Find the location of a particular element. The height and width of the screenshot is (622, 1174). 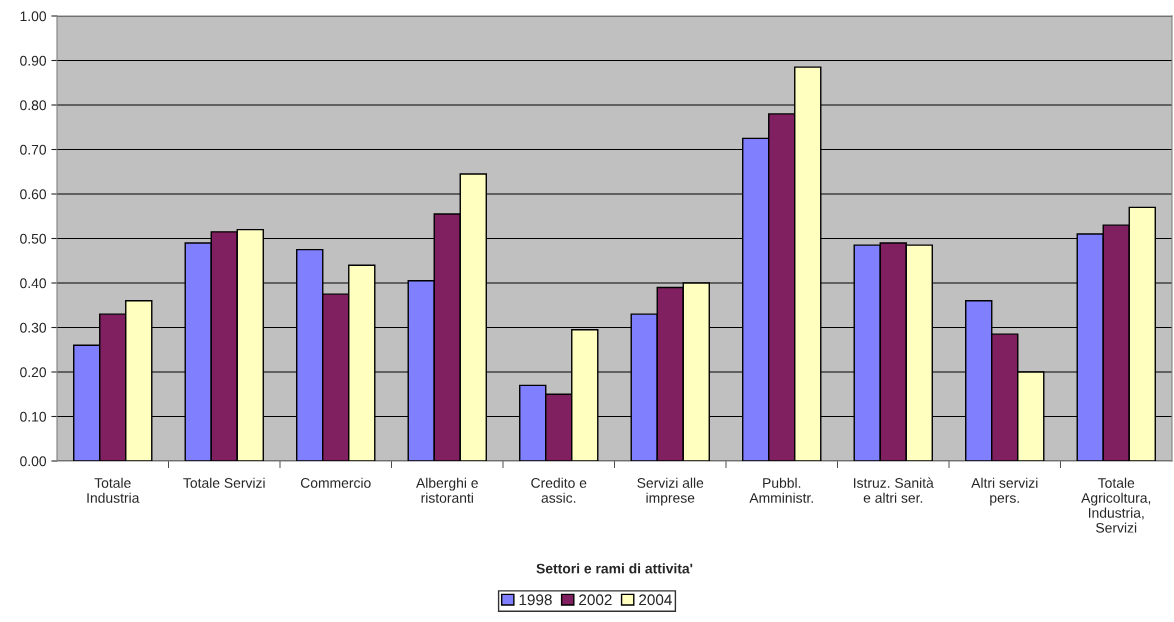

legend-label: 2002 is located at coordinates (595, 600).